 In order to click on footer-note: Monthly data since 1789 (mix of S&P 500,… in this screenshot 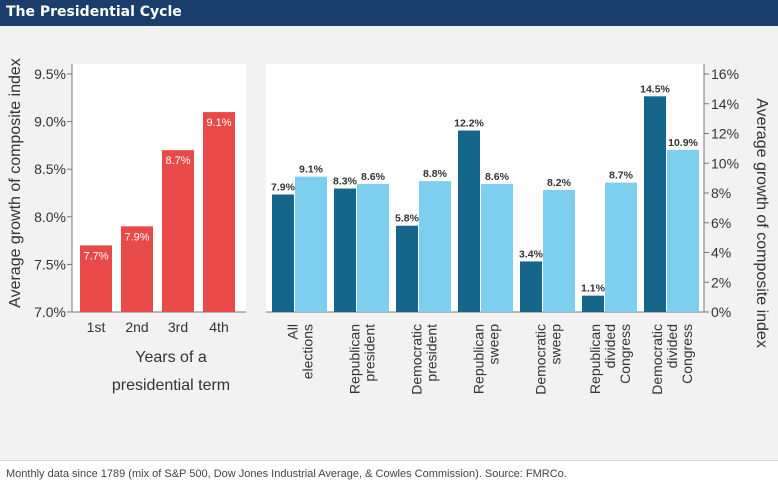, I will do `click(286, 474)`.